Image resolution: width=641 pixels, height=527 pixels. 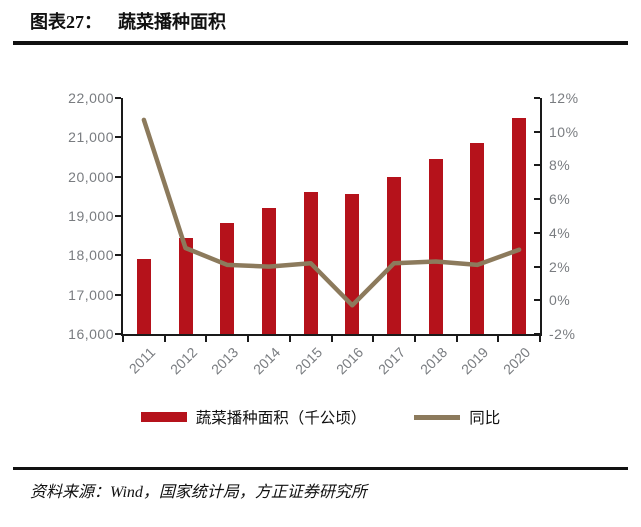 I want to click on legend-bar-swatch, so click(x=163, y=417).